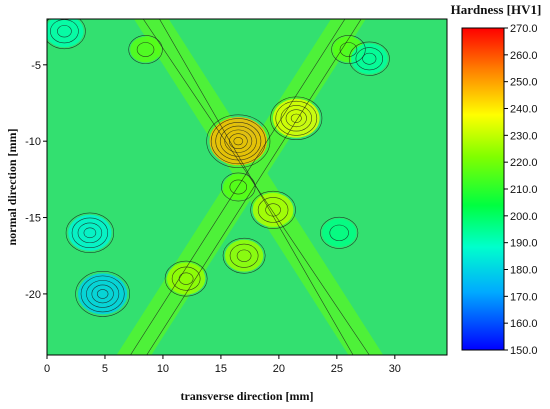  Describe the element at coordinates (36, 180) in the screenshot. I see `y-axis: -5 -10 -15 -20` at that location.